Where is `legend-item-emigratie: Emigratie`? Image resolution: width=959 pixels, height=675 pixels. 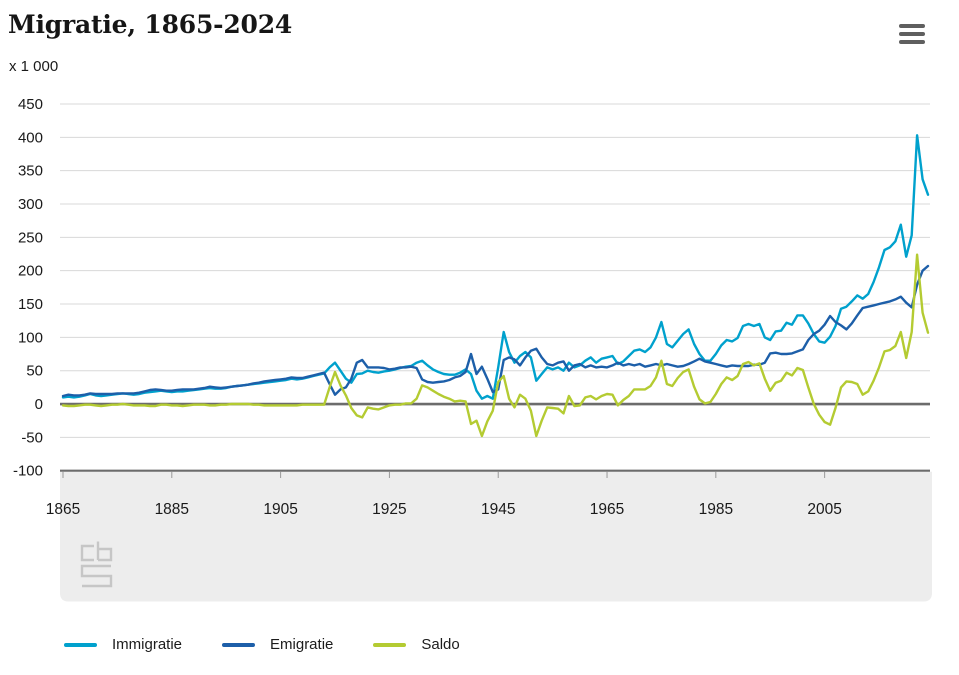
legend-item-emigratie: Emigratie is located at coordinates (277, 645).